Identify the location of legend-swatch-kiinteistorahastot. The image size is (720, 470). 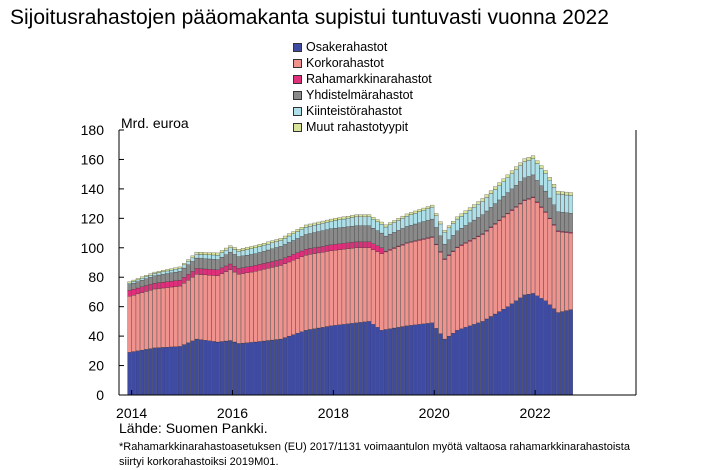
(297, 111).